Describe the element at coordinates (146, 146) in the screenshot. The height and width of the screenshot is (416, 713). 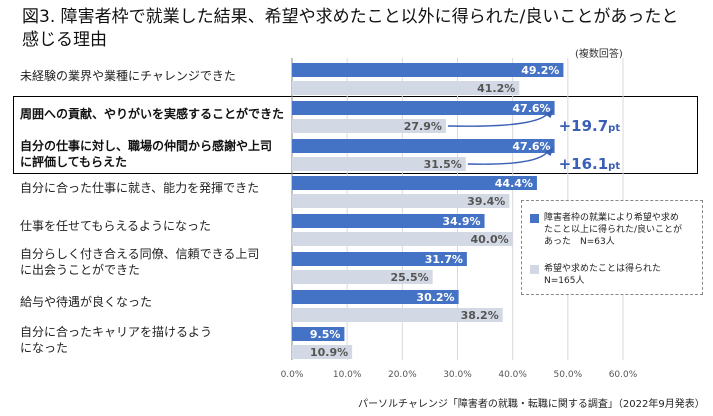
I see `category-label-line: 自分の仕事に対し、職場の仲間から感謝や上司` at that location.